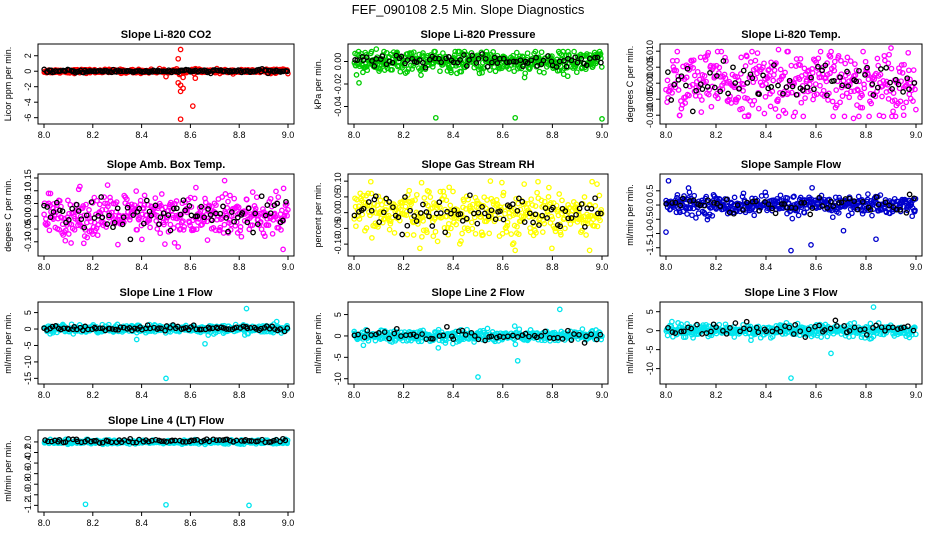 Image resolution: width=936 pixels, height=540 pixels. Describe the element at coordinates (816, 267) in the screenshot. I see `x-tick-label: 8.6` at that location.